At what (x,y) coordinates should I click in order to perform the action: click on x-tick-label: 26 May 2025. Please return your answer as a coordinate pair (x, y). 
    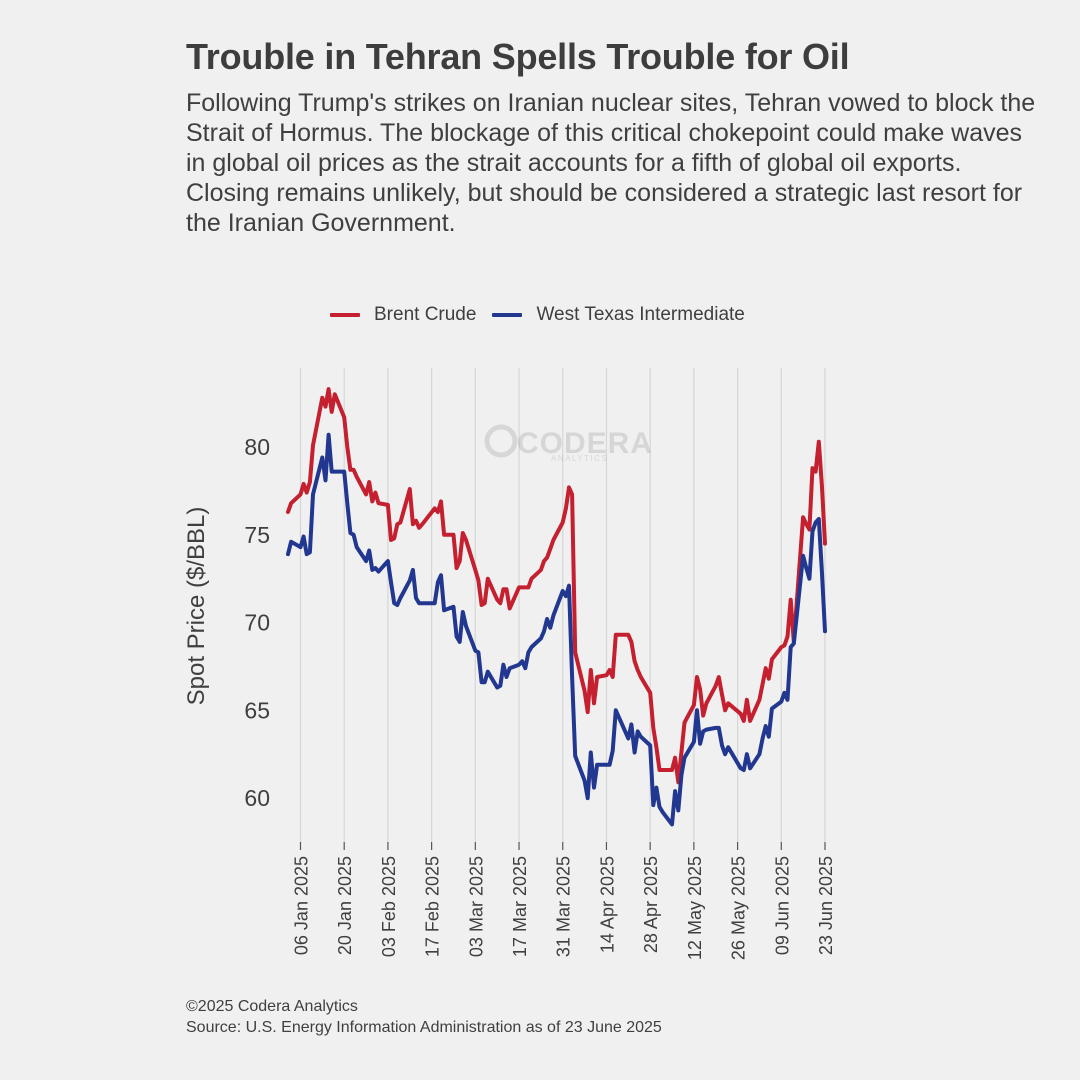
    Looking at the image, I should click on (739, 908).